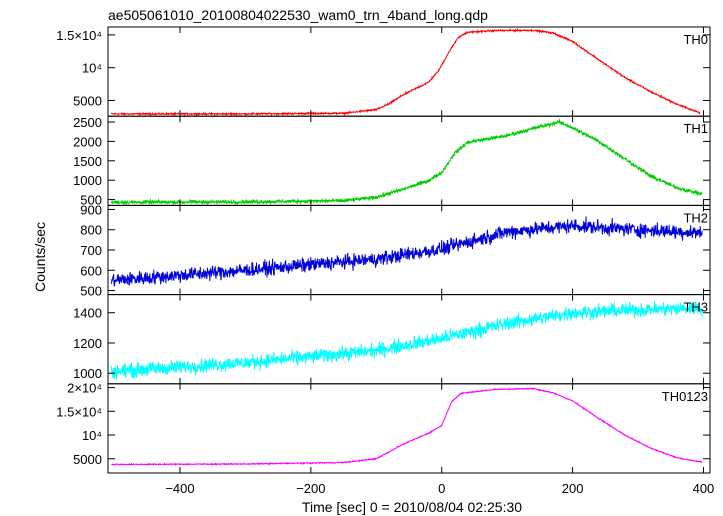 This screenshot has width=723, height=516. What do you see at coordinates (87, 122) in the screenshot?
I see `y-tick-label: 2500` at bounding box center [87, 122].